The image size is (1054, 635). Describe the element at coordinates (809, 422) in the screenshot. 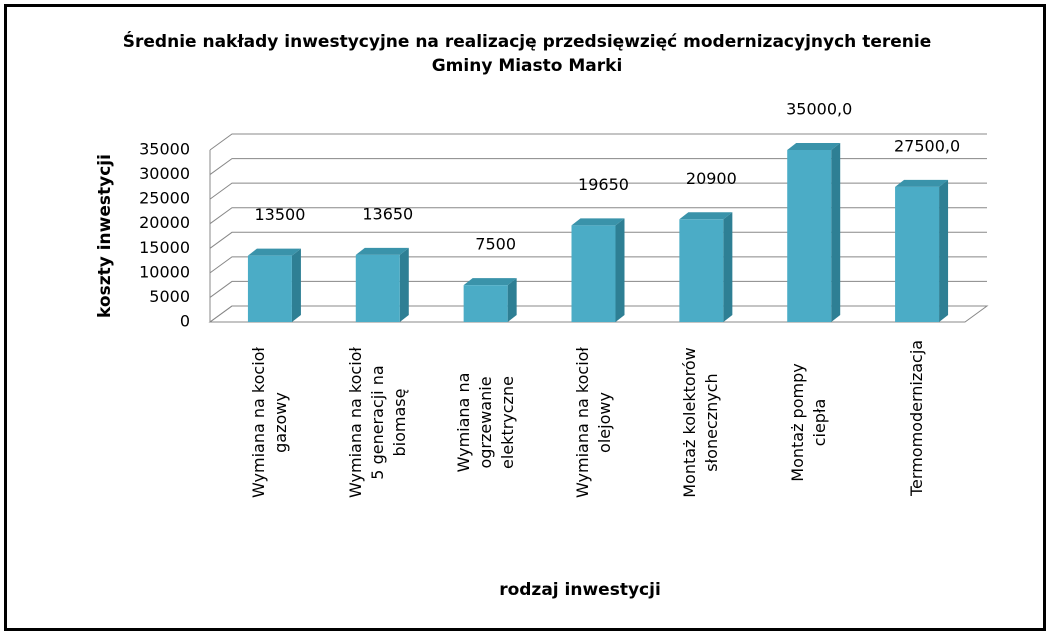

I see `x-tick-label: Montaż pompy ciepła` at that location.